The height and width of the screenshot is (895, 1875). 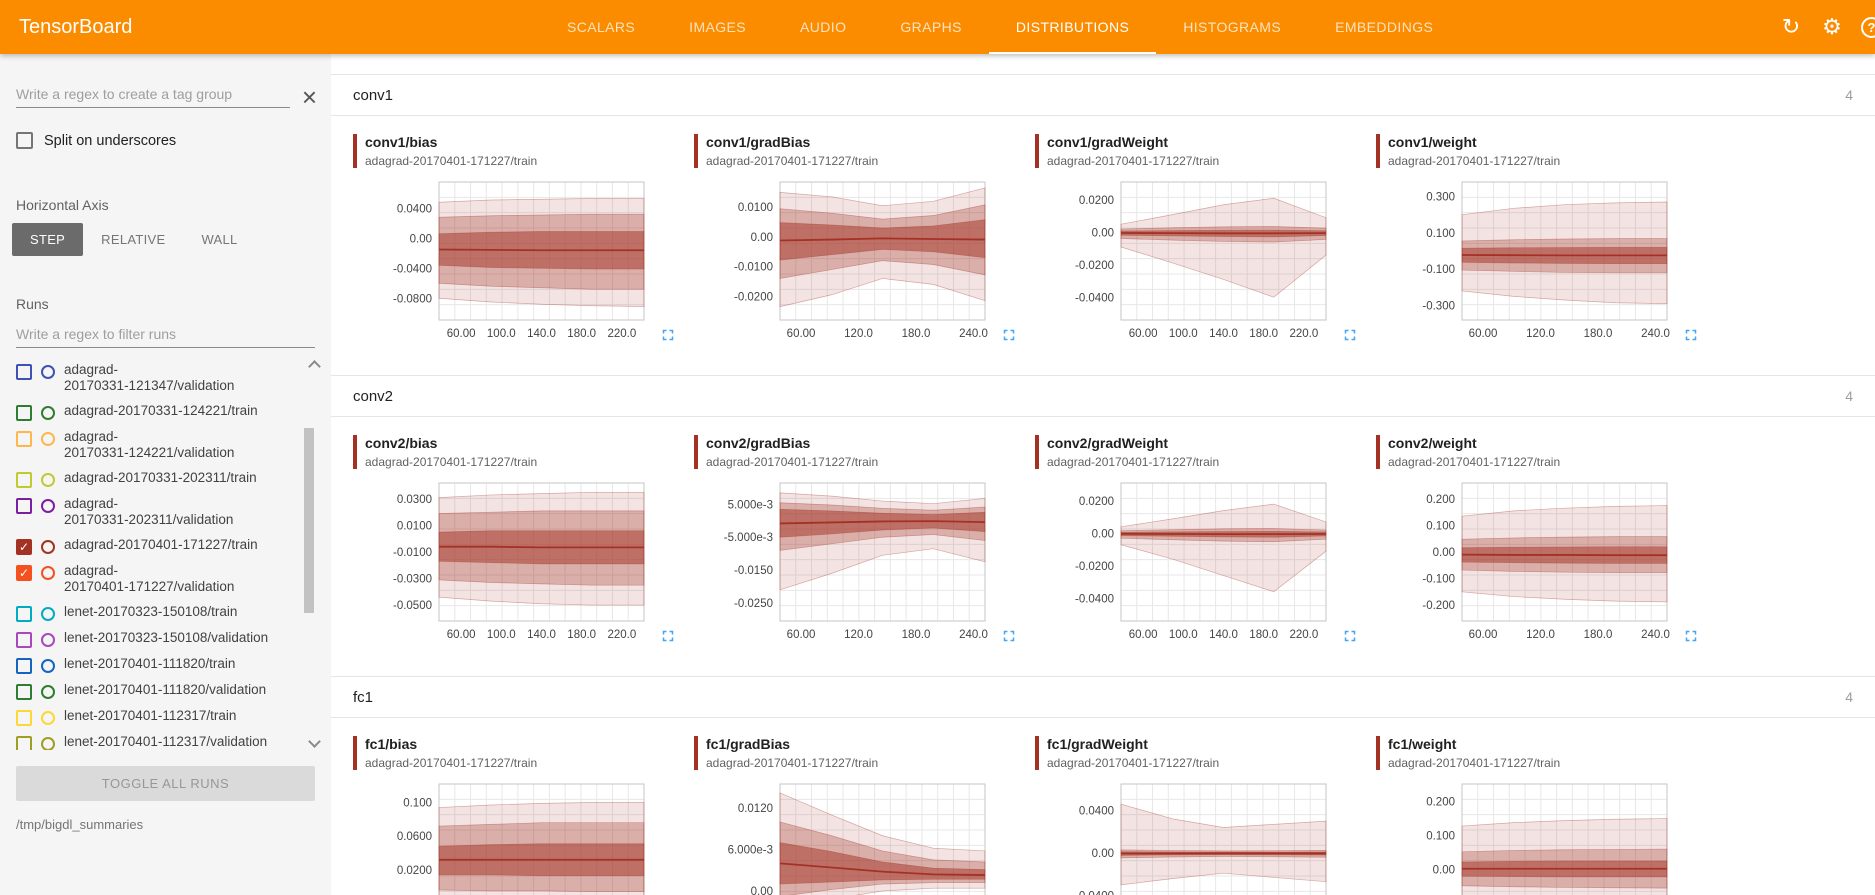 I want to click on split-underscores-checkbox, so click(x=24, y=140).